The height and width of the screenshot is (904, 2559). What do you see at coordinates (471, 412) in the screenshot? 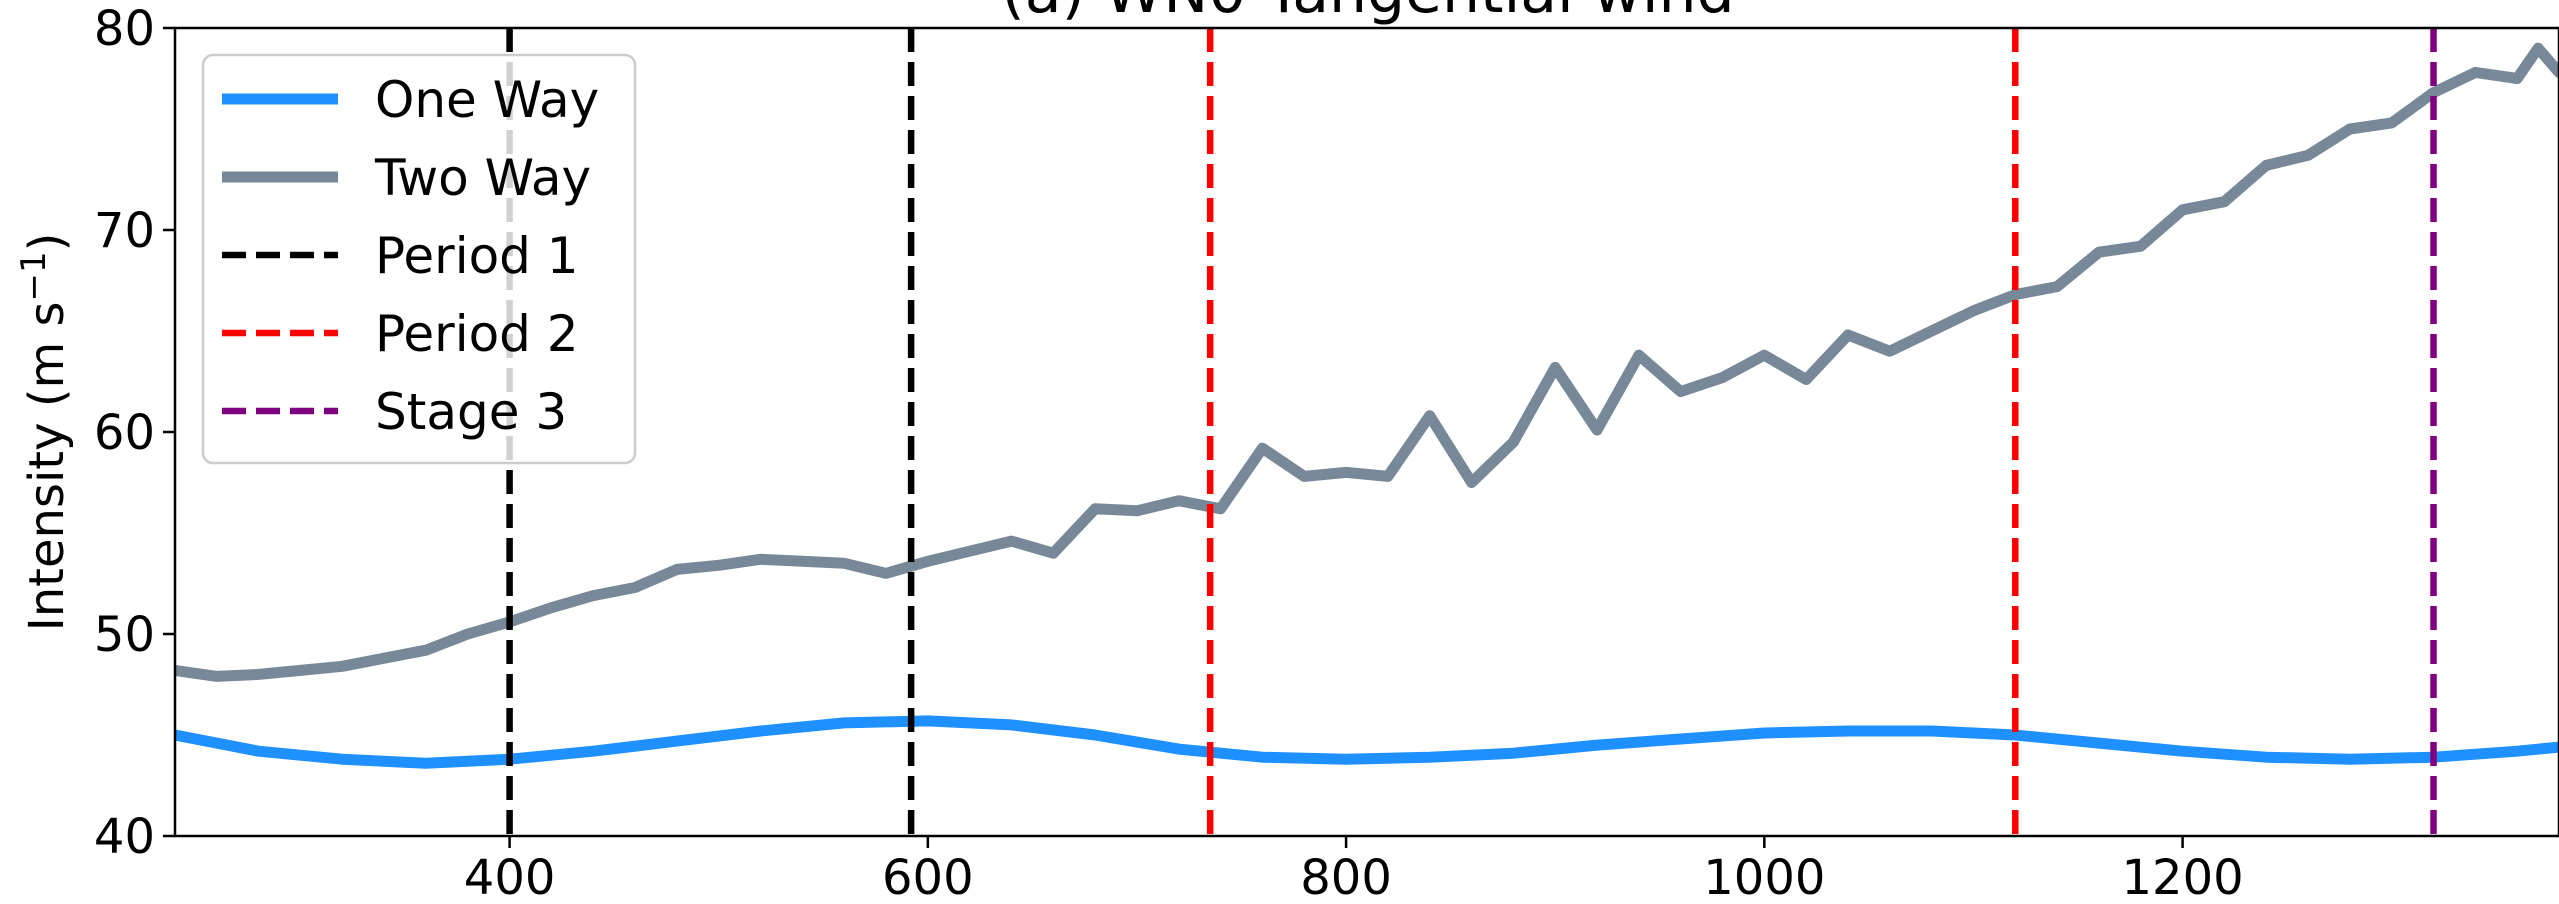
I see `legend-label-stage-3: Stage 3` at bounding box center [471, 412].